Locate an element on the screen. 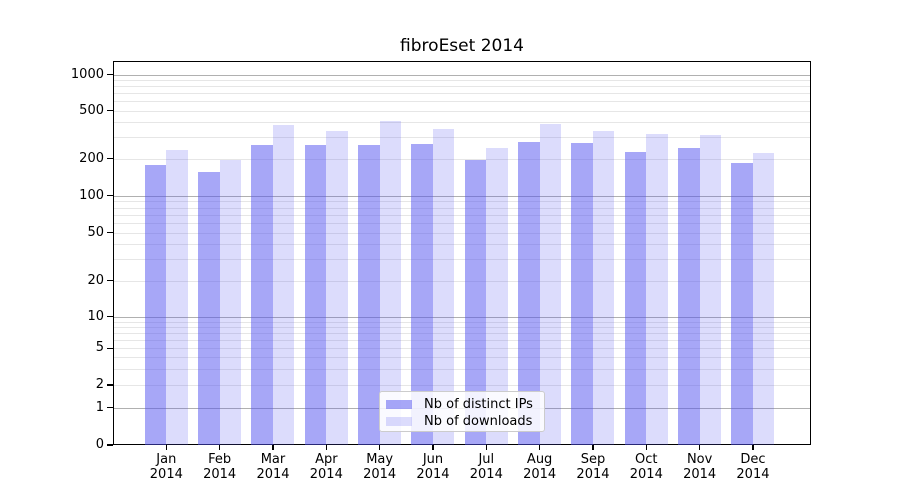 This screenshot has width=900, height=500. legend-label-downloads: Nb of downloads is located at coordinates (478, 421).